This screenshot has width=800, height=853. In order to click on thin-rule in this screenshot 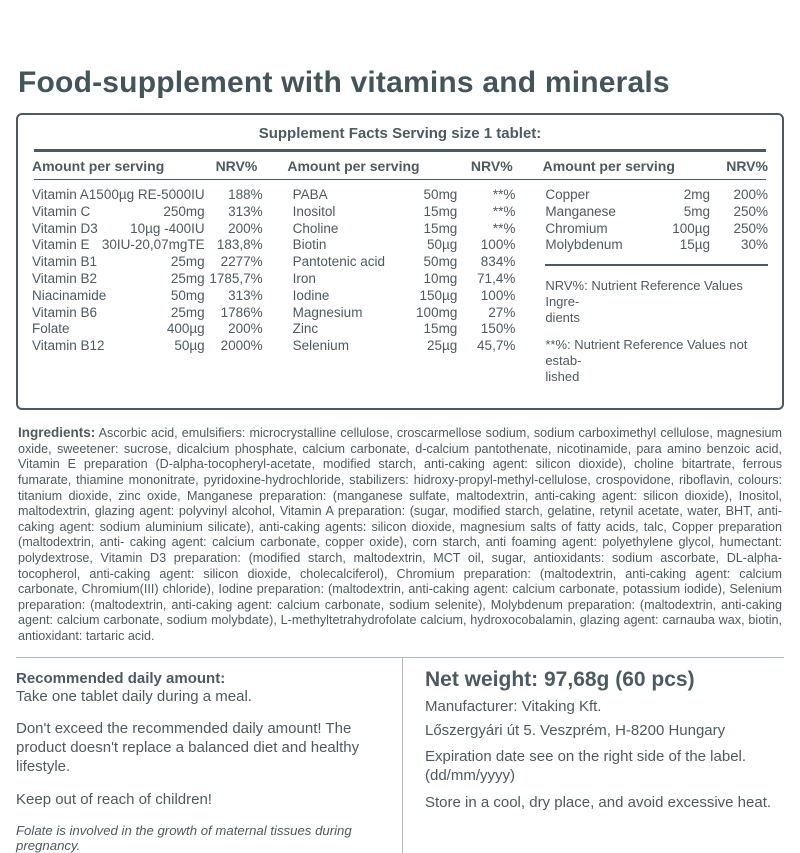, I will do `click(400, 179)`.